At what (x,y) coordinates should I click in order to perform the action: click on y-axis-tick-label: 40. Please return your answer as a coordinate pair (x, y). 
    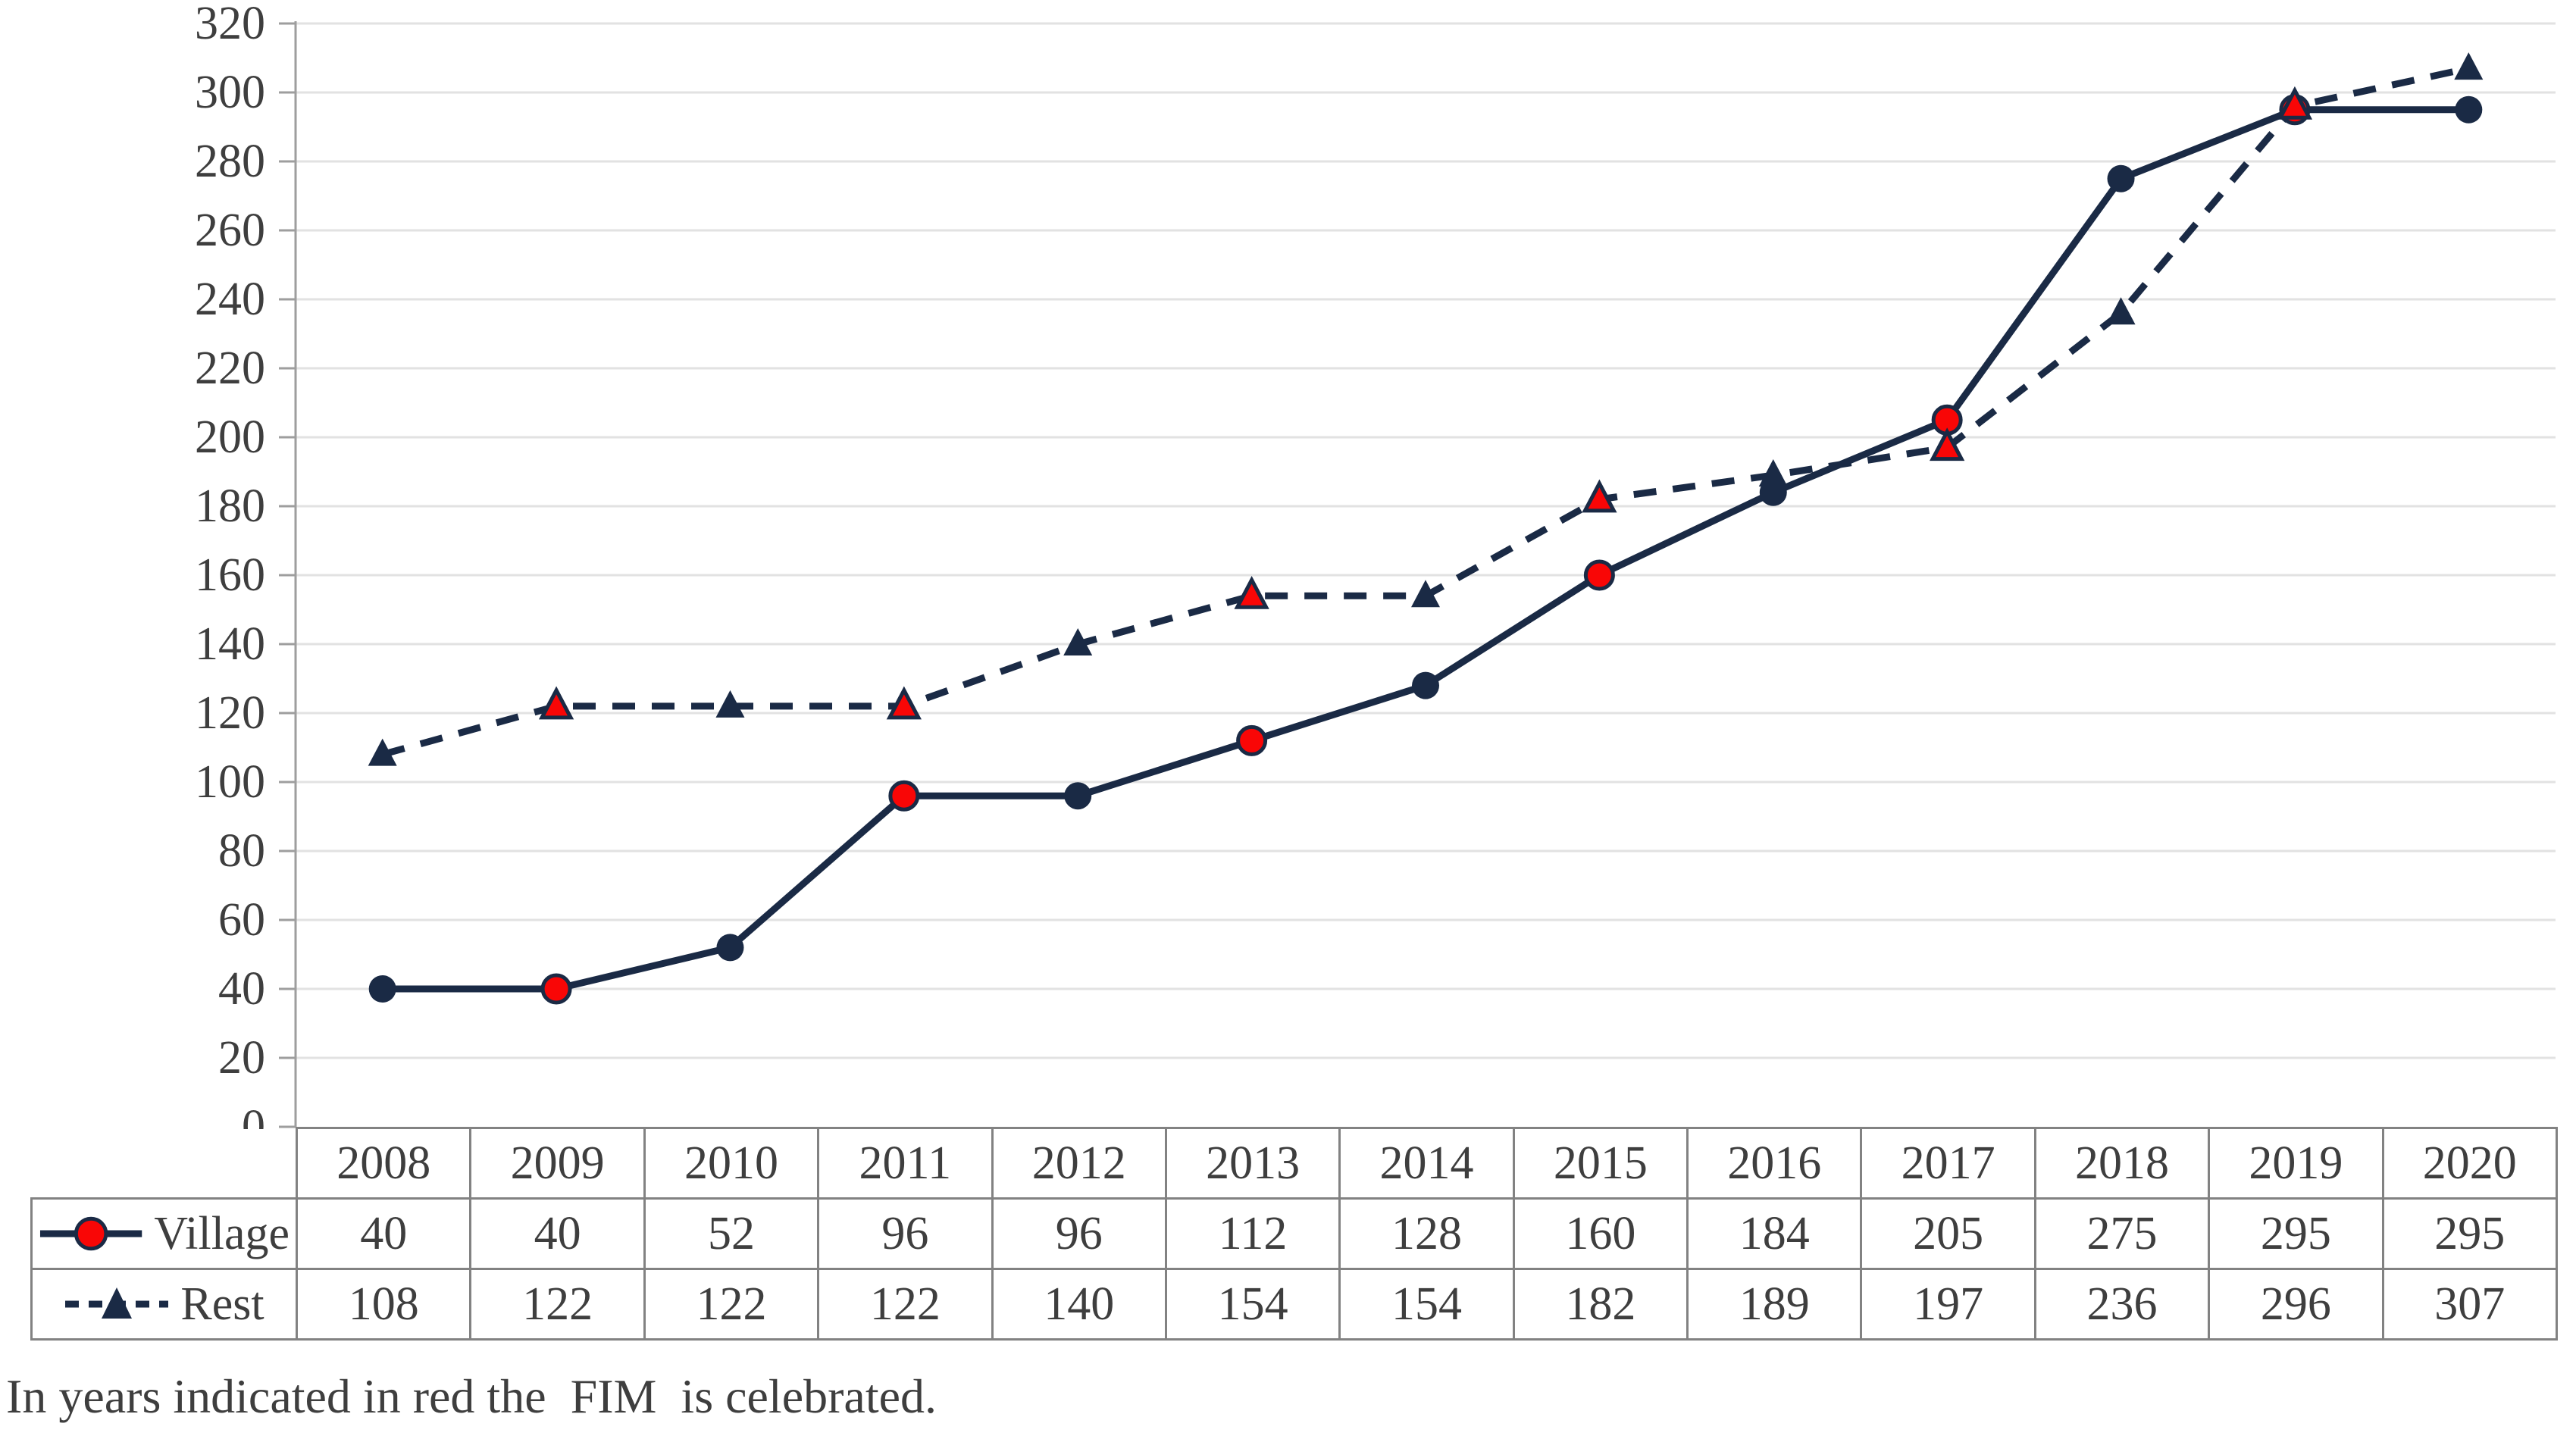
    Looking at the image, I should click on (241, 989).